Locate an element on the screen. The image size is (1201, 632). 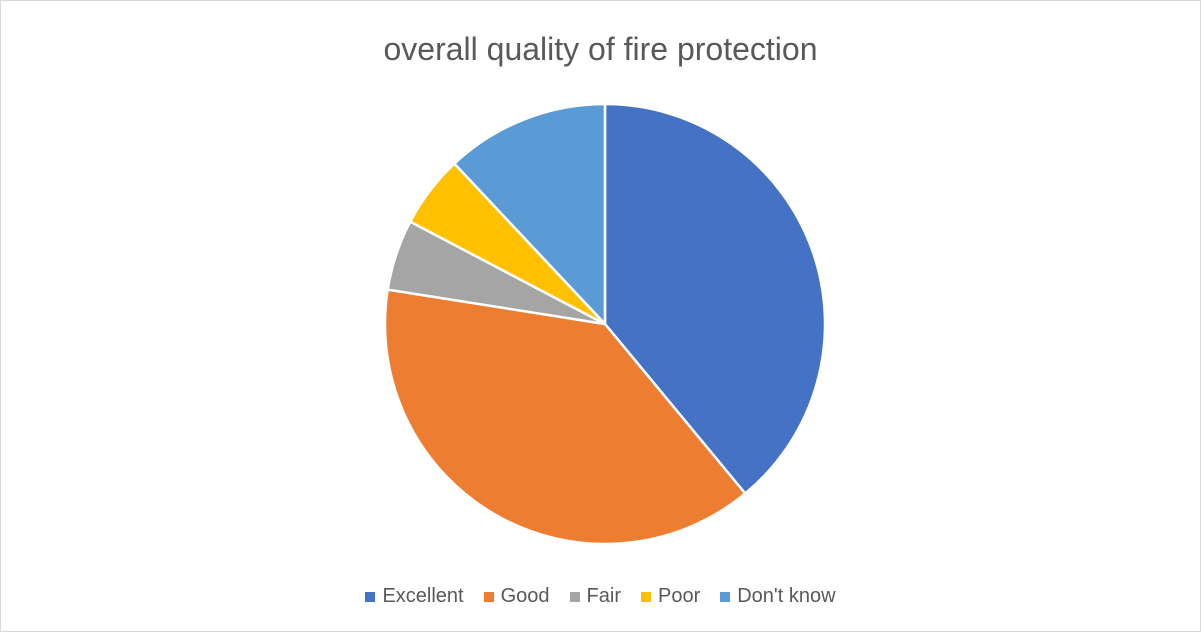
pie-slice-excellent is located at coordinates (715, 298).